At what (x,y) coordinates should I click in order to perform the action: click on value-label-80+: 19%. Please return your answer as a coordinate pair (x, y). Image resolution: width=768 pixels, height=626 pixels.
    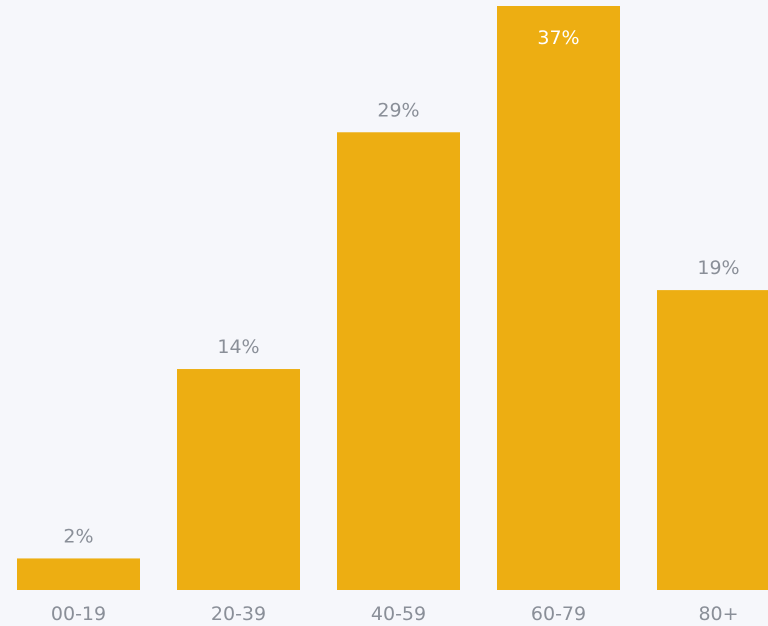
    Looking at the image, I should click on (718, 268).